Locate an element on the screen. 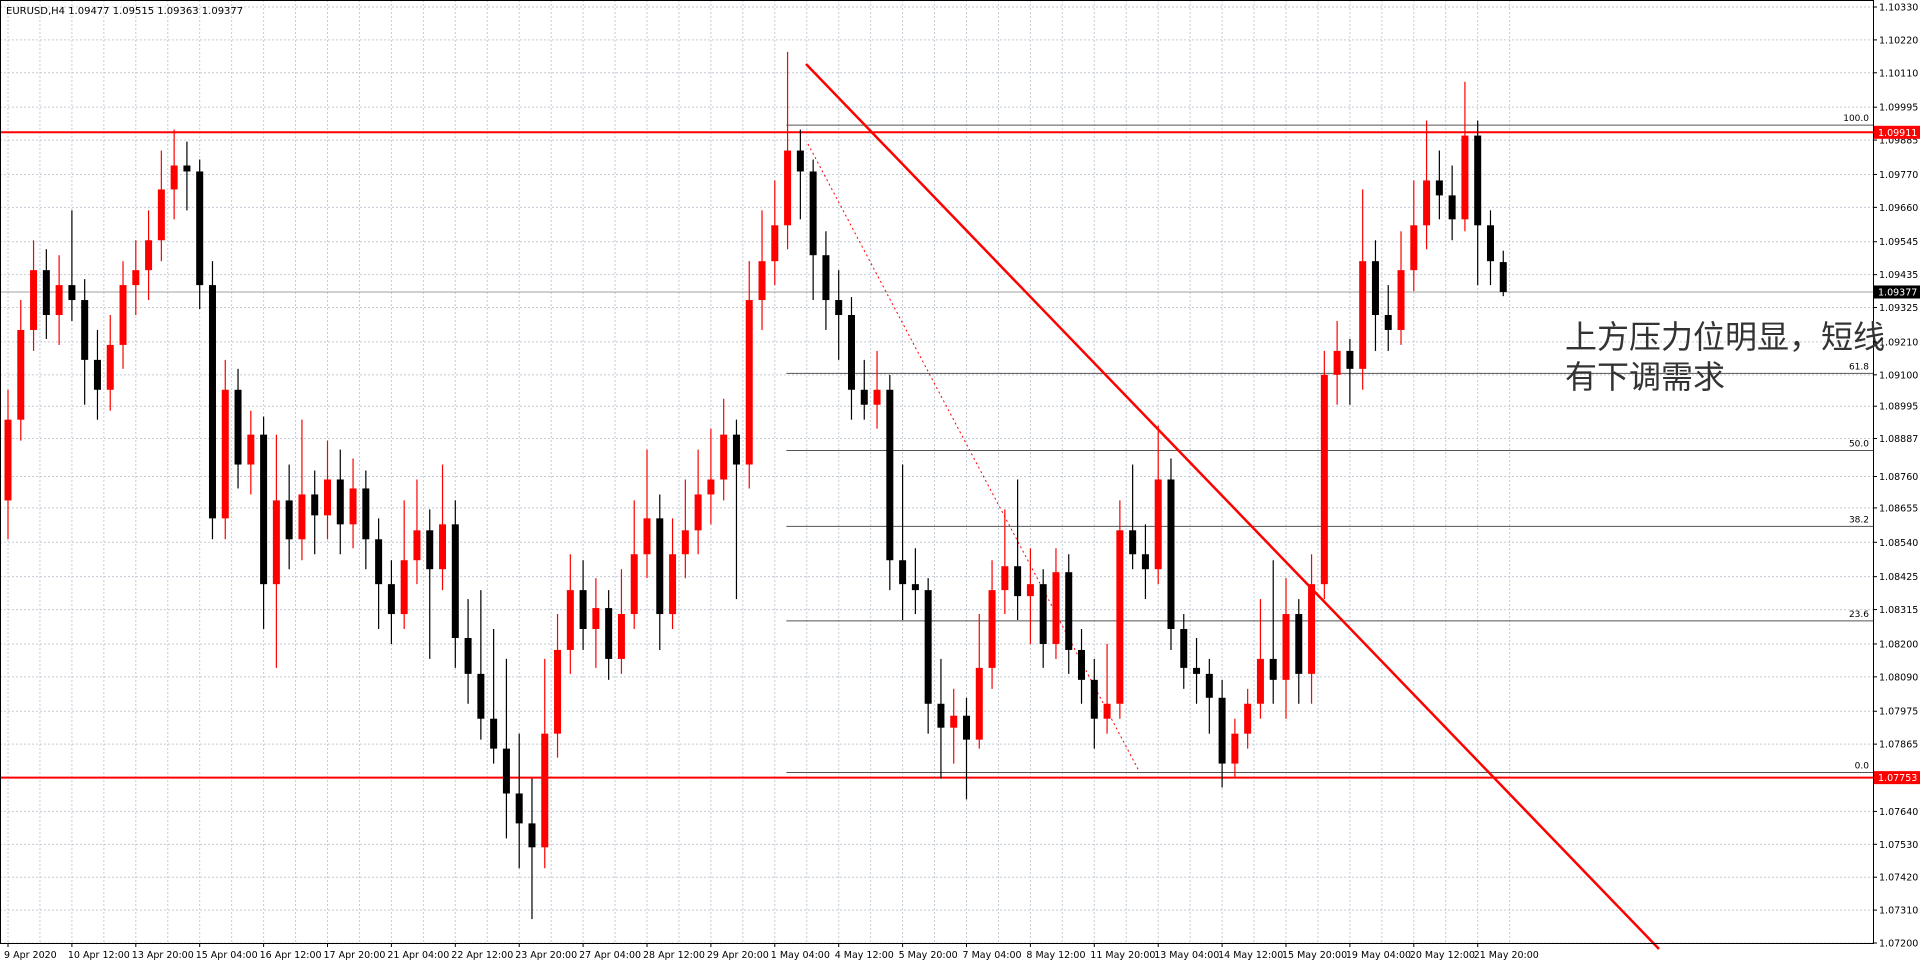 This screenshot has width=1920, height=968. y-tick-label: 1.10220 is located at coordinates (1898, 40).